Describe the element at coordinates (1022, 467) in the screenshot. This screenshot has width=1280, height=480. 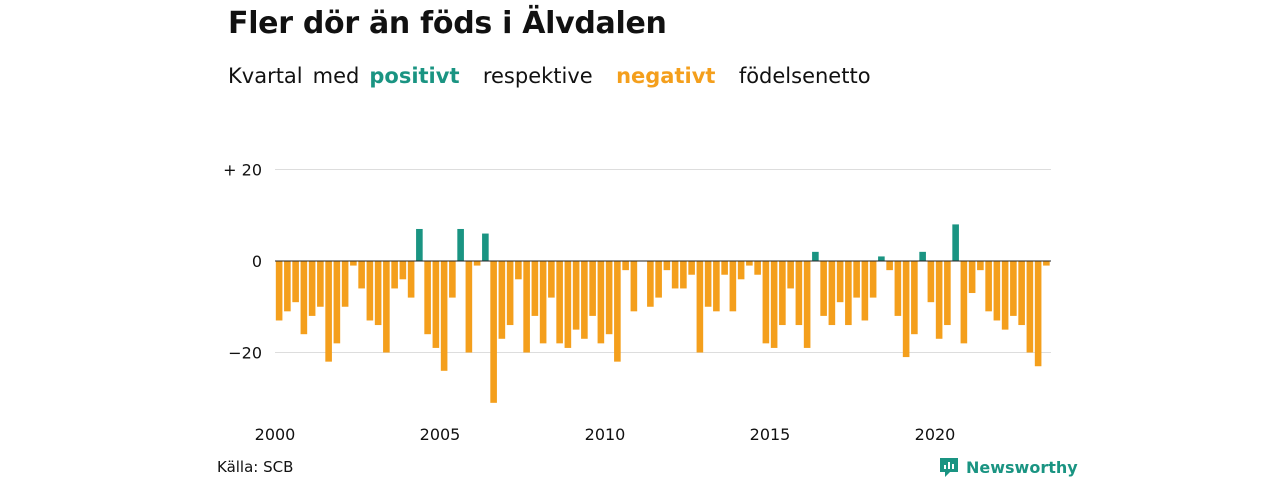
I see `brand-name: Newsworthy` at that location.